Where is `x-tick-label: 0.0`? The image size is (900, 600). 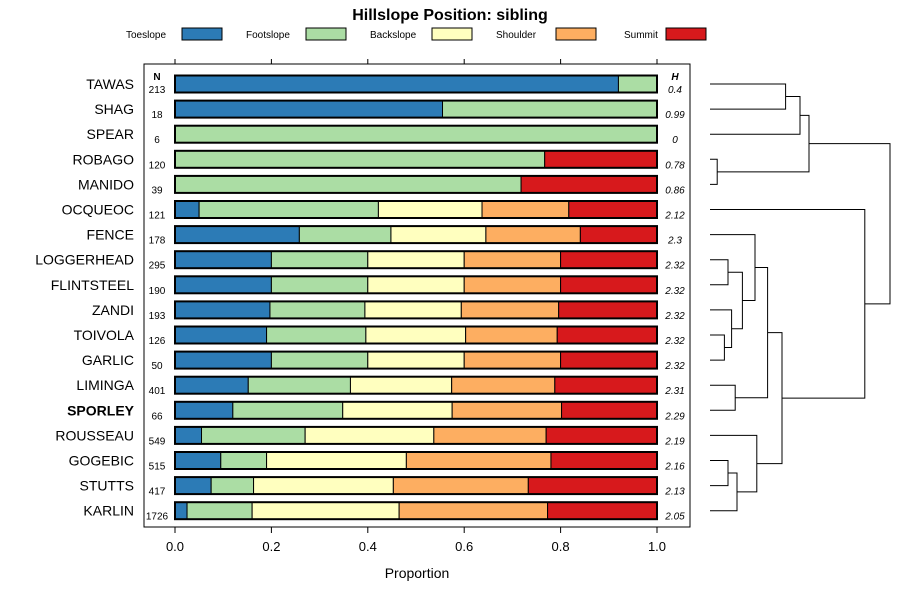 x-tick-label: 0.0 is located at coordinates (175, 546).